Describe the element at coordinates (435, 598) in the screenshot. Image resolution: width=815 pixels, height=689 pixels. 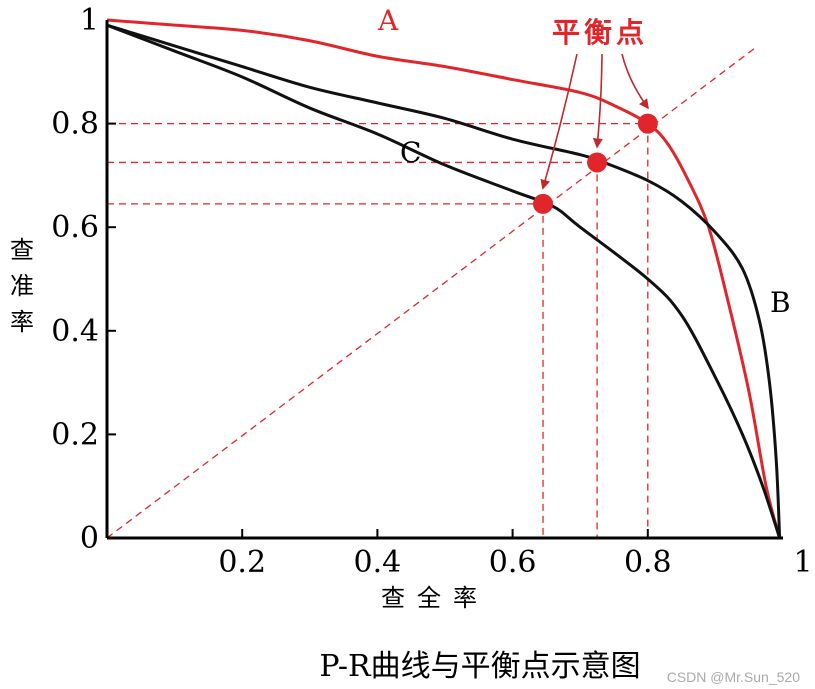
I see `x-axis-title: 查全率` at that location.